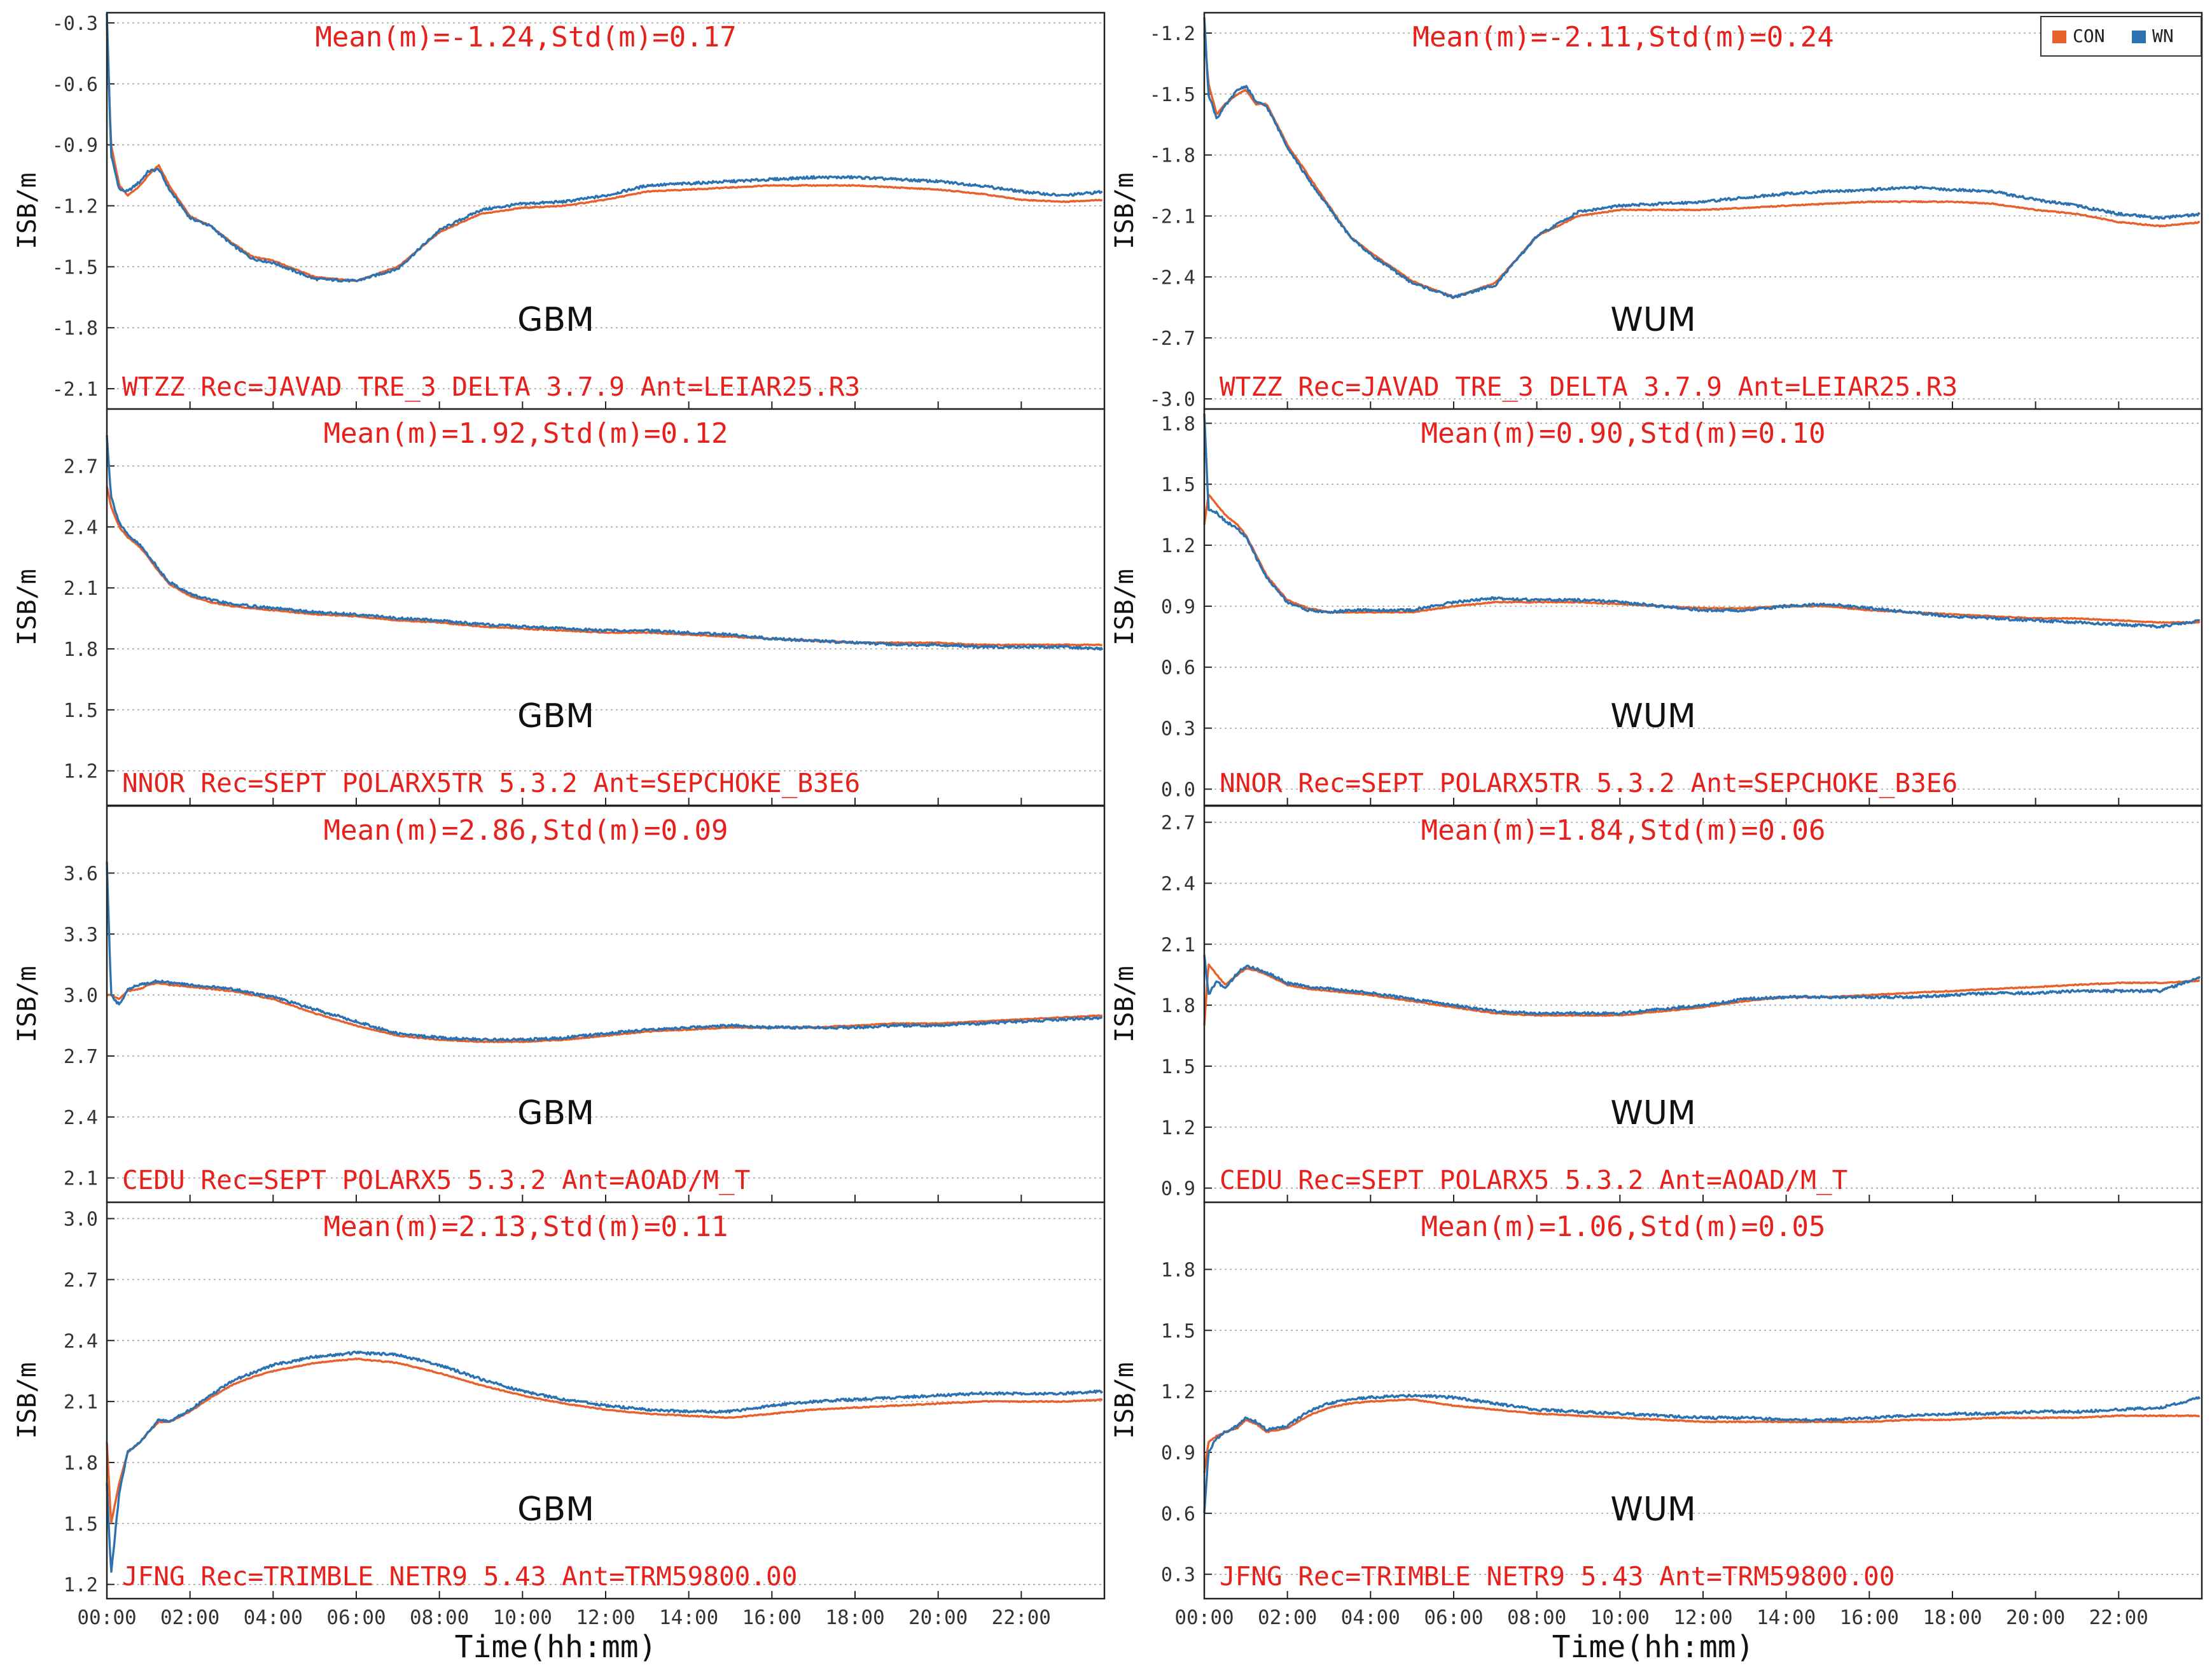  What do you see at coordinates (1623, 1227) in the screenshot?
I see `stats-annotation: Mean(m)=1.06,Std(m)=0.05` at bounding box center [1623, 1227].